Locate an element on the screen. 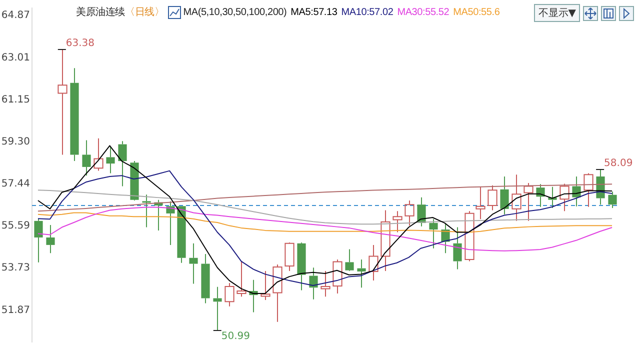 This screenshot has height=350, width=640. y-tick-label: 61.15 is located at coordinates (15, 100).